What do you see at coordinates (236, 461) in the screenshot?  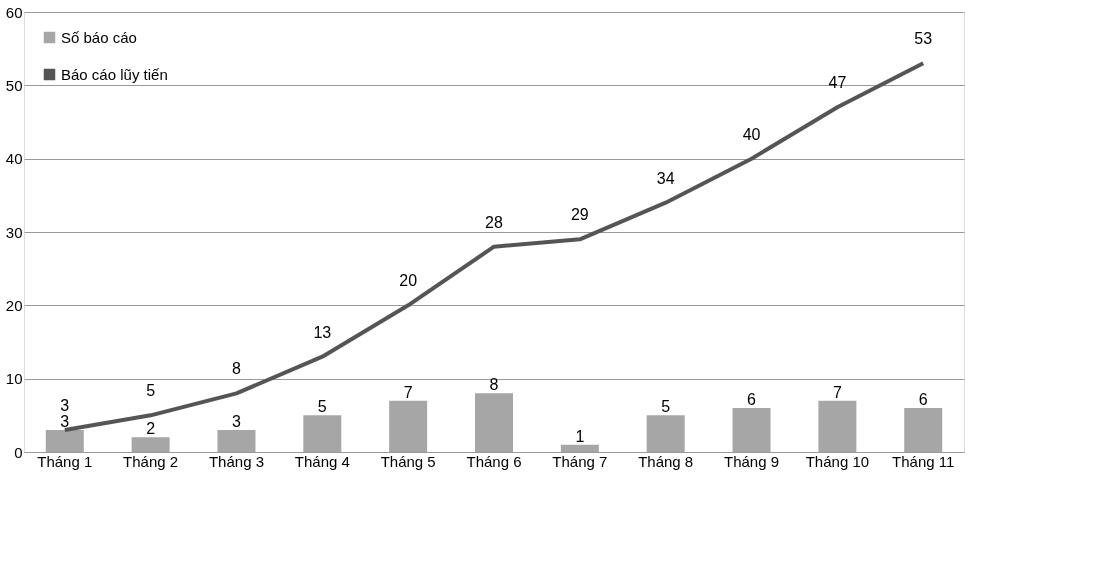 I see `x-tick-label: Tháng 3` at bounding box center [236, 461].